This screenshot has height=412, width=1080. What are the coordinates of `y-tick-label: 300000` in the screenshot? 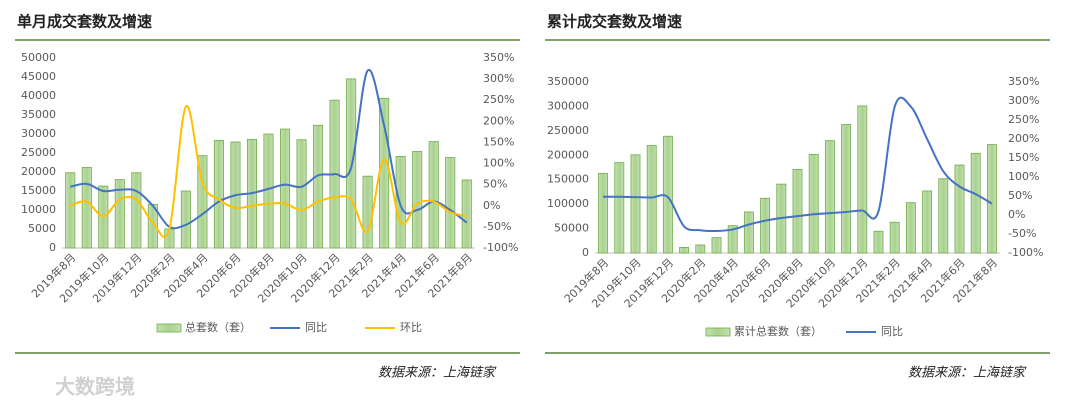 It's located at (568, 105).